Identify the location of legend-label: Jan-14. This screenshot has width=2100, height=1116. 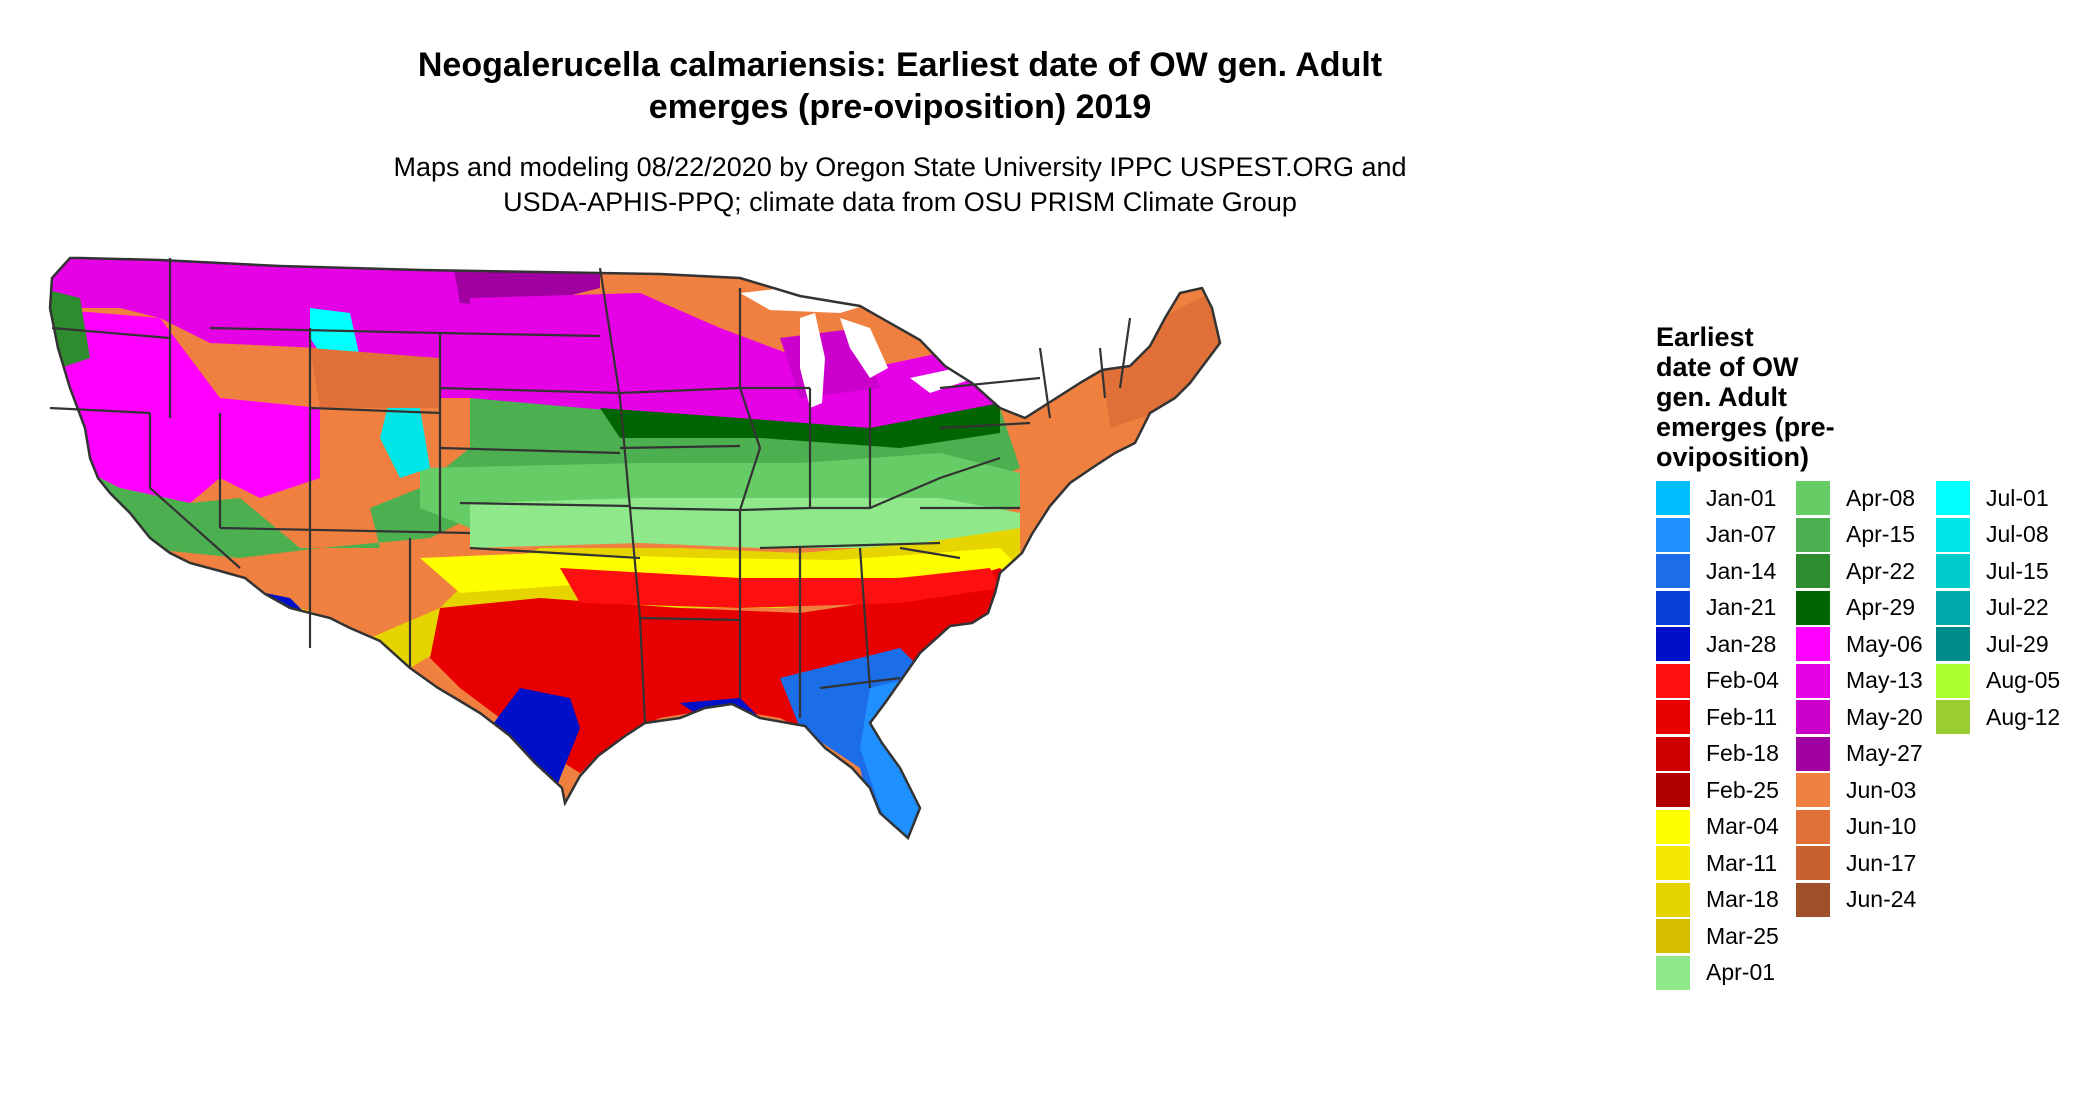
(1741, 570).